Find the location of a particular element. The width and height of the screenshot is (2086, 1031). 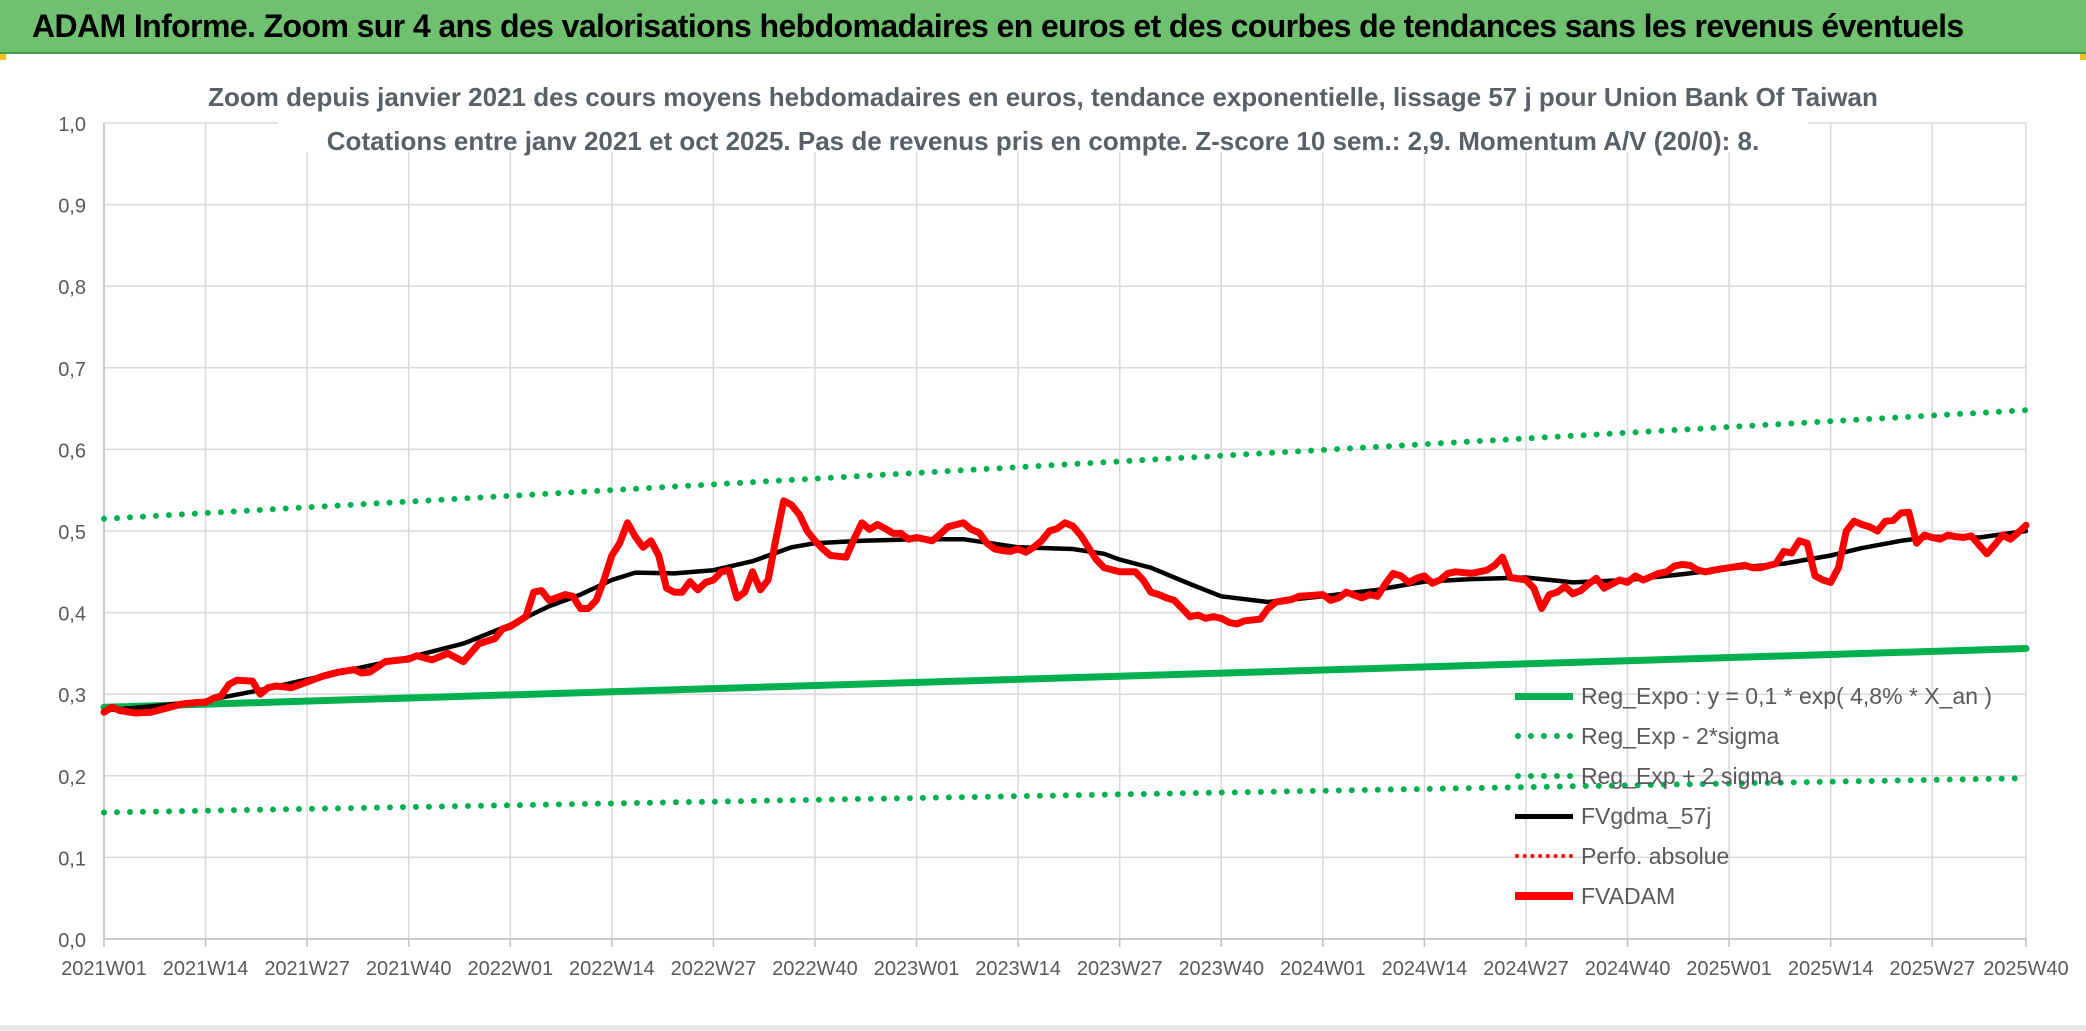

x-tick-label: 2024W14 is located at coordinates (1425, 969).